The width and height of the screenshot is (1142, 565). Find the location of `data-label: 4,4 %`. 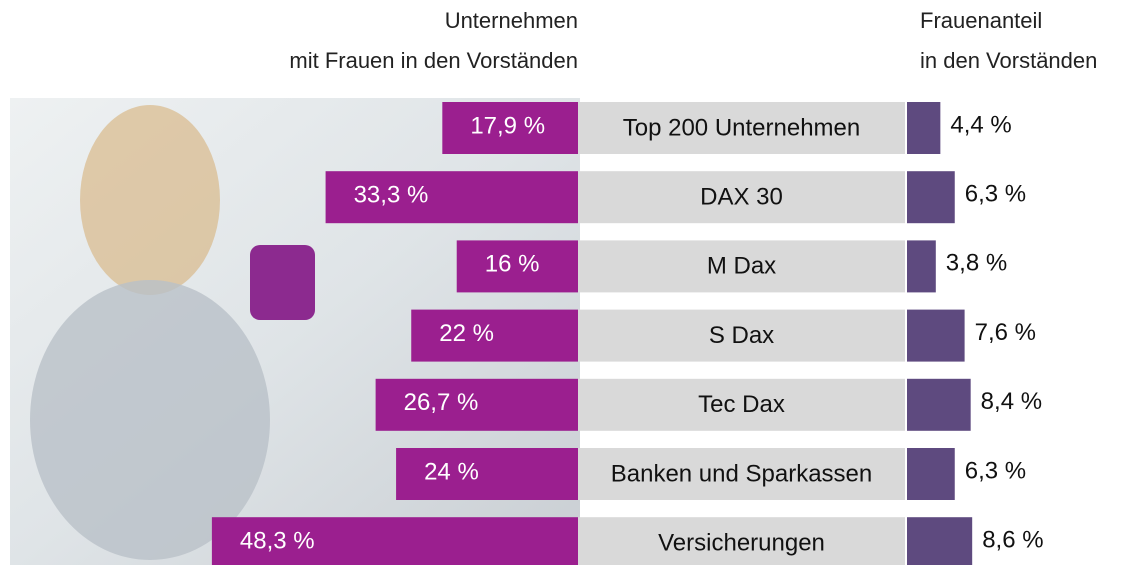

data-label: 4,4 % is located at coordinates (980, 124).